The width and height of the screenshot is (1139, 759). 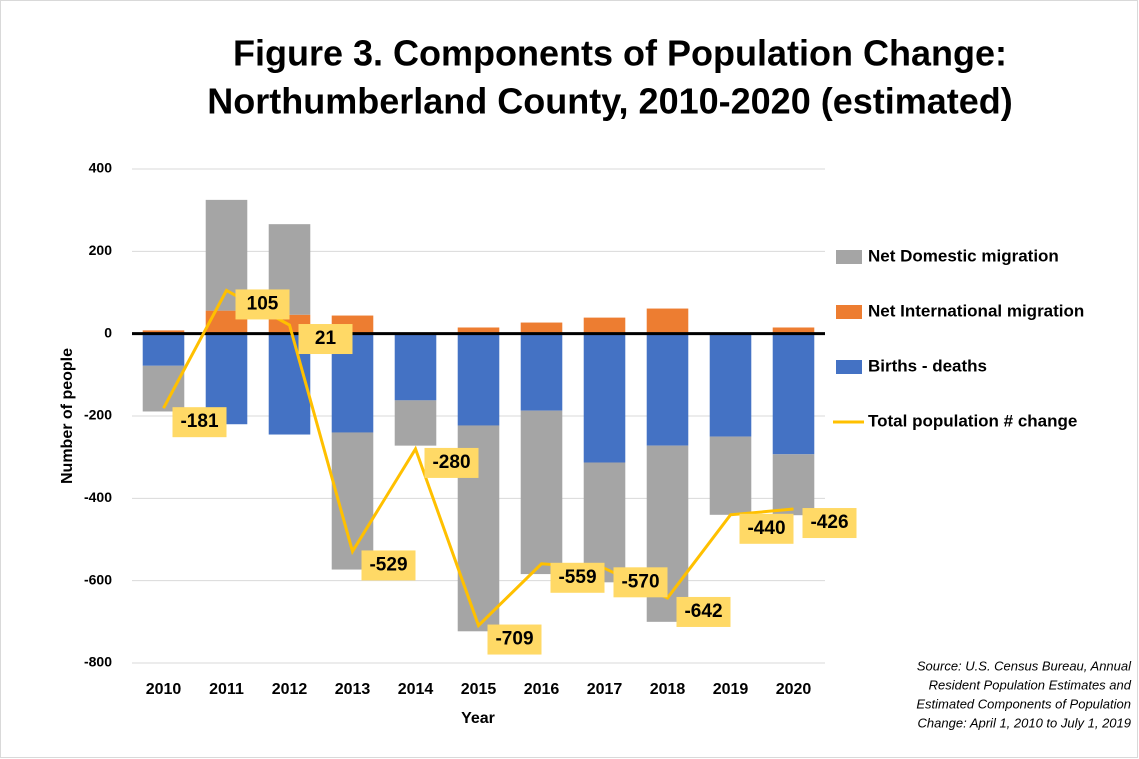 I want to click on legend-label: Births - deaths, so click(x=927, y=365).